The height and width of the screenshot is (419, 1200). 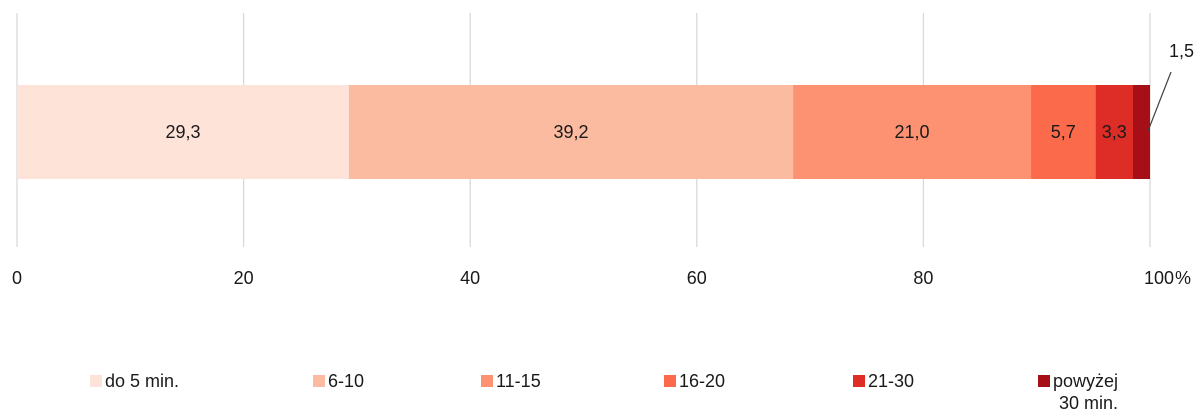 I want to click on x-axis-ticks: 0 20 40 60 80 100, so click(x=593, y=278).